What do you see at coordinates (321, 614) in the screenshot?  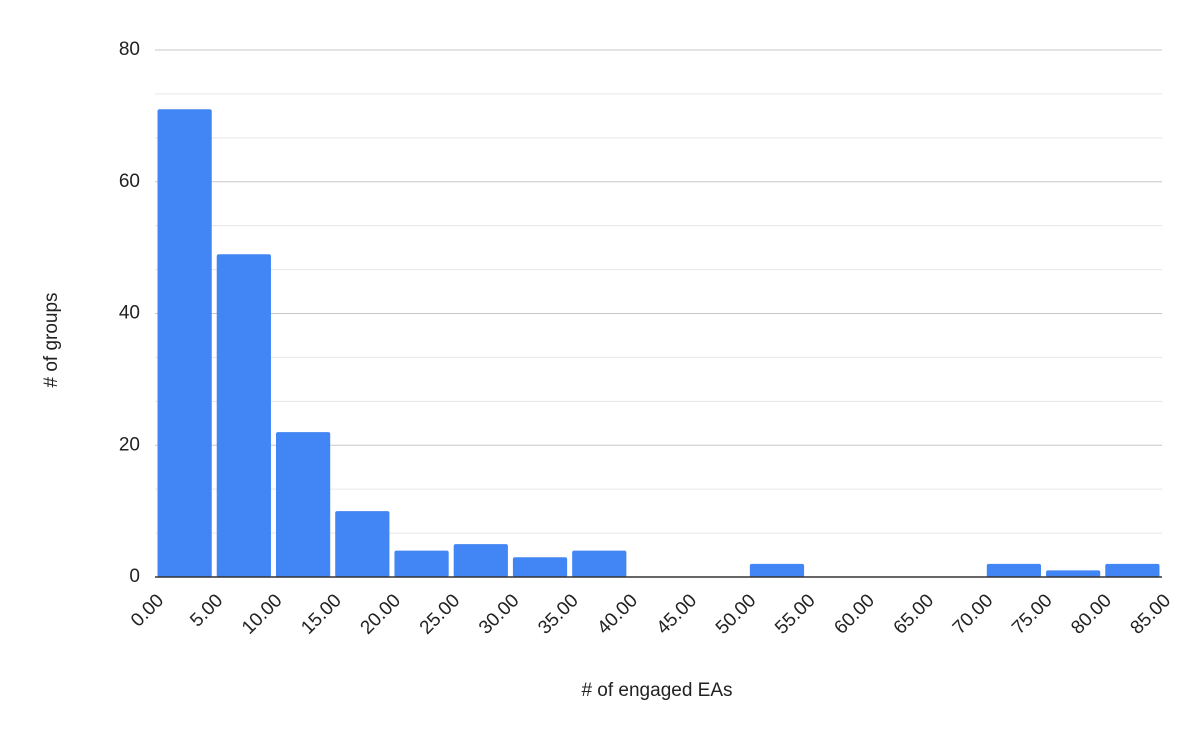 I see `x-tick-label: 15.00` at bounding box center [321, 614].